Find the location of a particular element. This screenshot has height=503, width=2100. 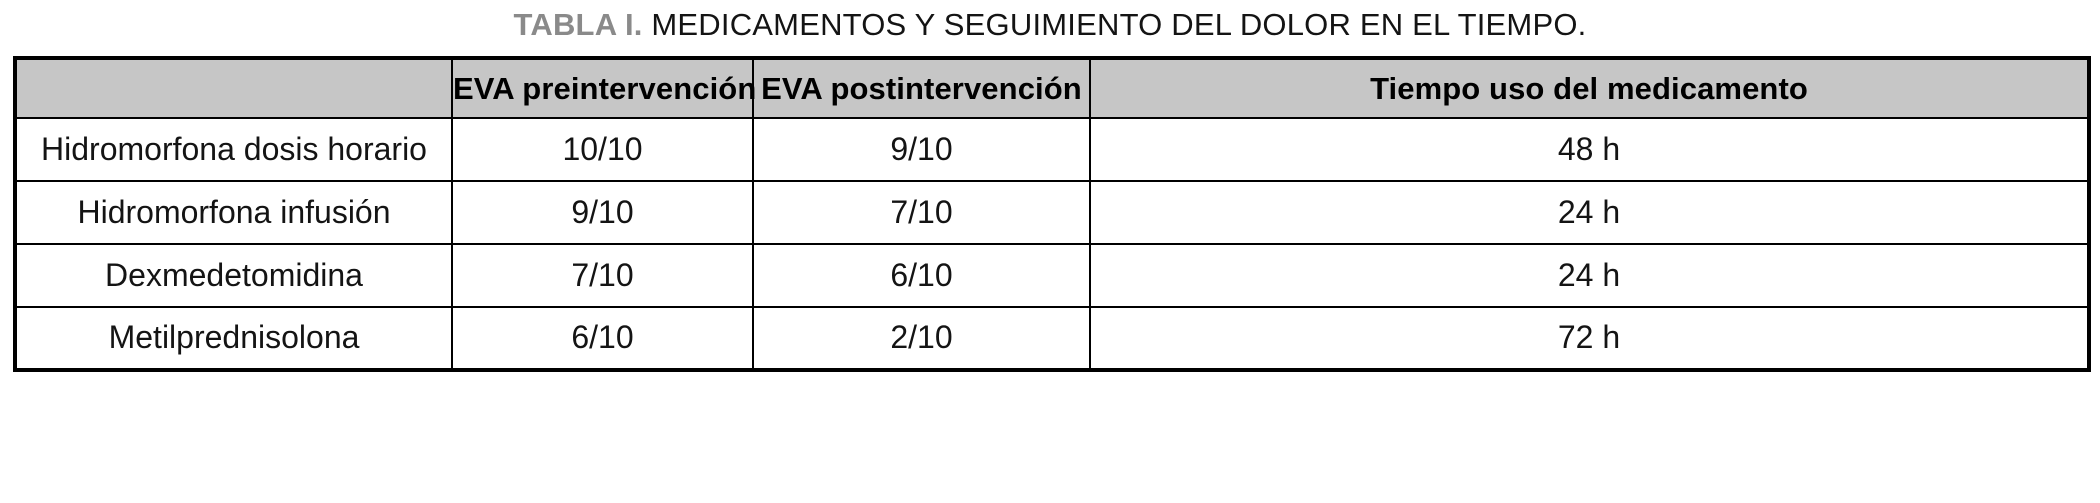

medicamento-value: Dexmedetomidina is located at coordinates (234, 274).